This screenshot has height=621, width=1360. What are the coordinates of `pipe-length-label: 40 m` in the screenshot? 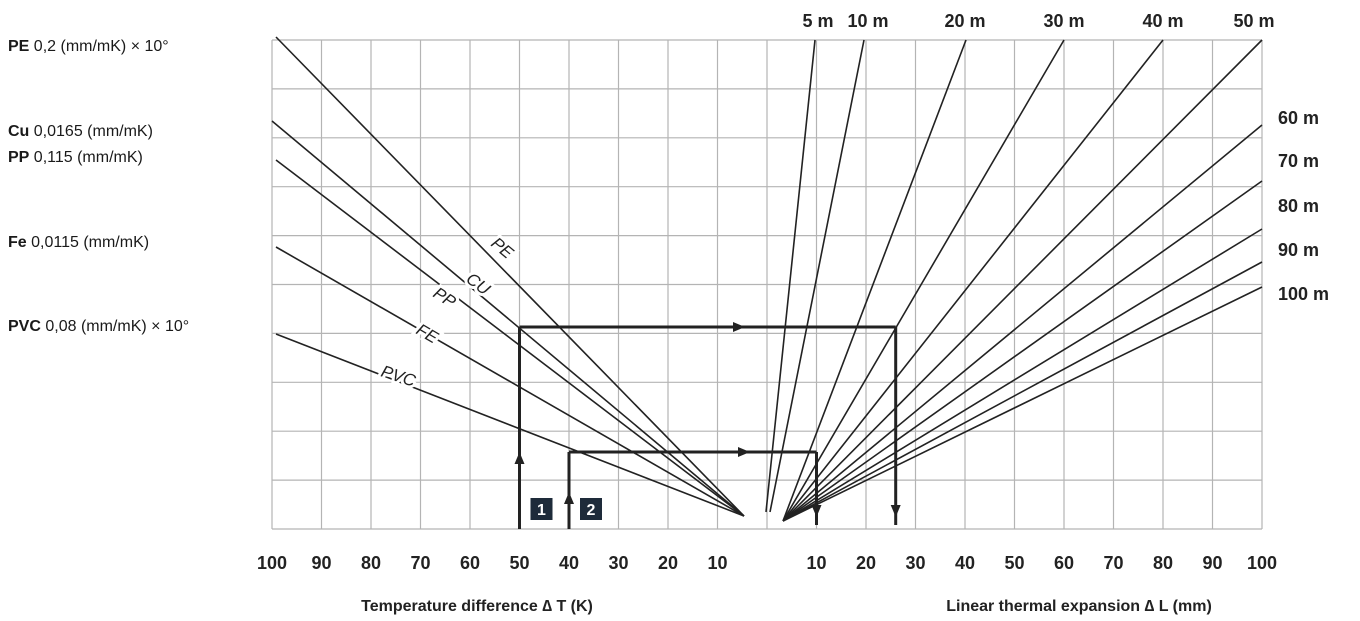 It's located at (1162, 21).